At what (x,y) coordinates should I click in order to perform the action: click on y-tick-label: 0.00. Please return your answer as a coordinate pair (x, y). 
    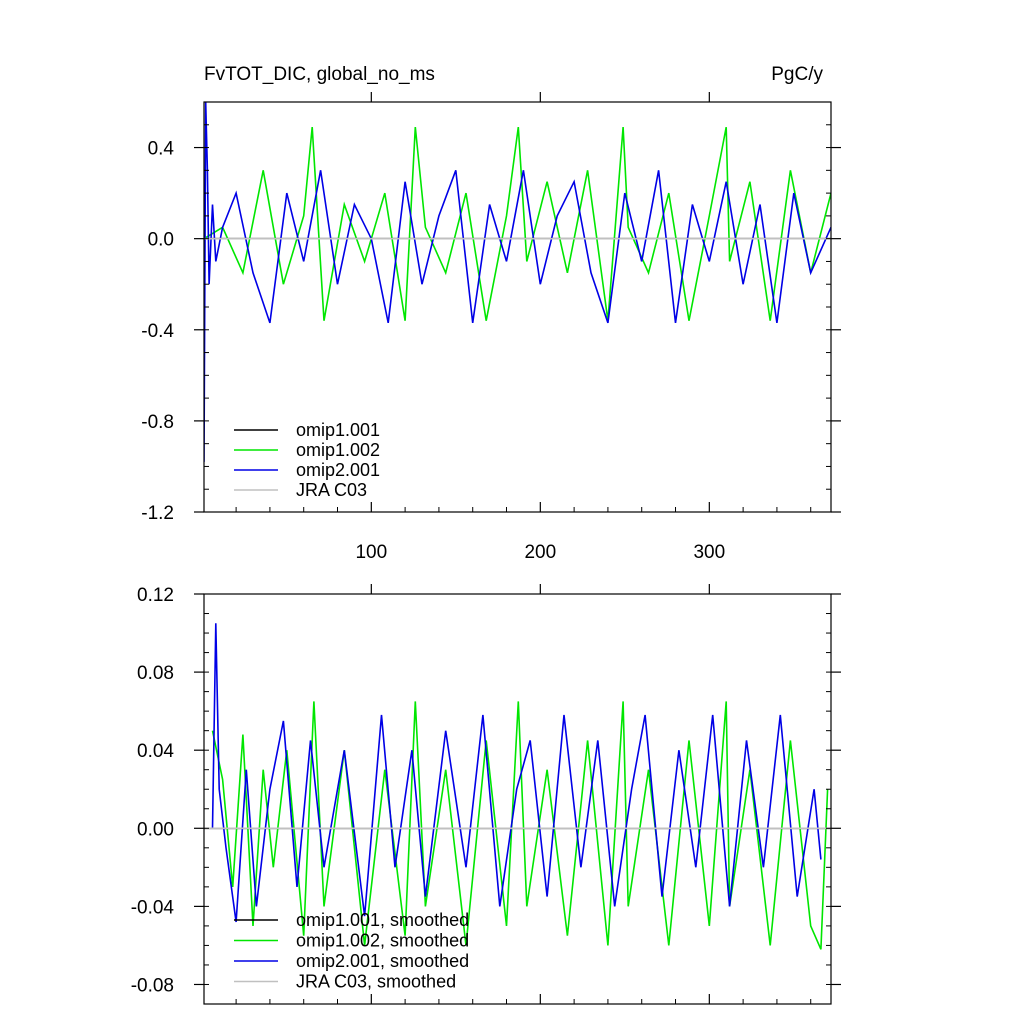
    Looking at the image, I should click on (155, 829).